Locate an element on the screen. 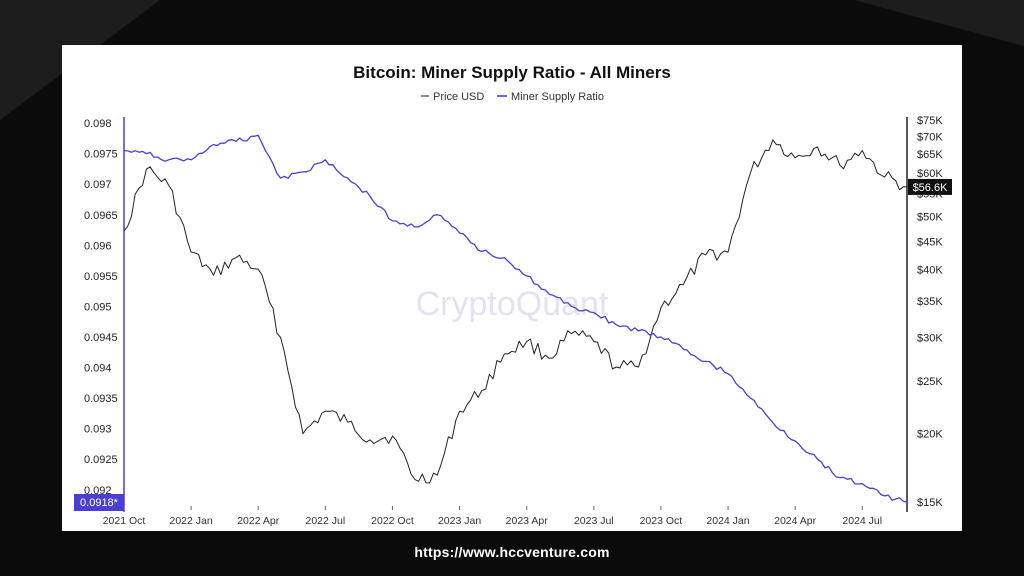 This screenshot has width=1024, height=576. watermark-text: CryptoQuant is located at coordinates (512, 304).